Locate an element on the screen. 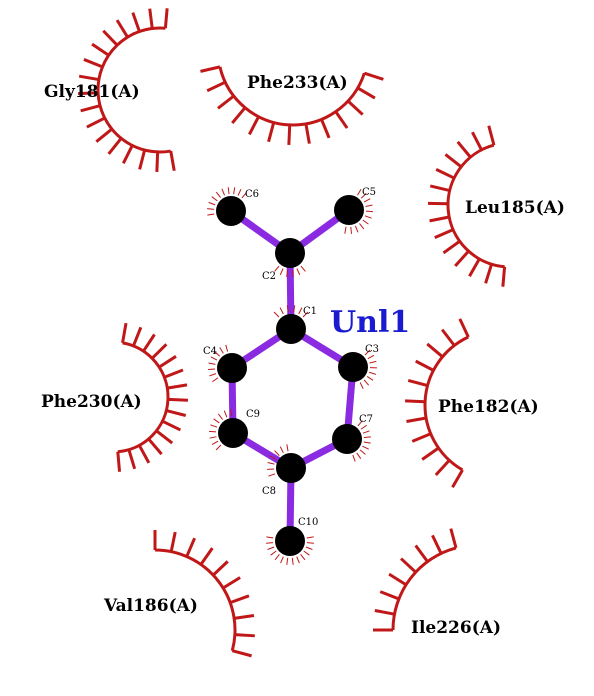 The height and width of the screenshot is (696, 594). residue-label-ile226: Ile226(A) is located at coordinates (456, 628).